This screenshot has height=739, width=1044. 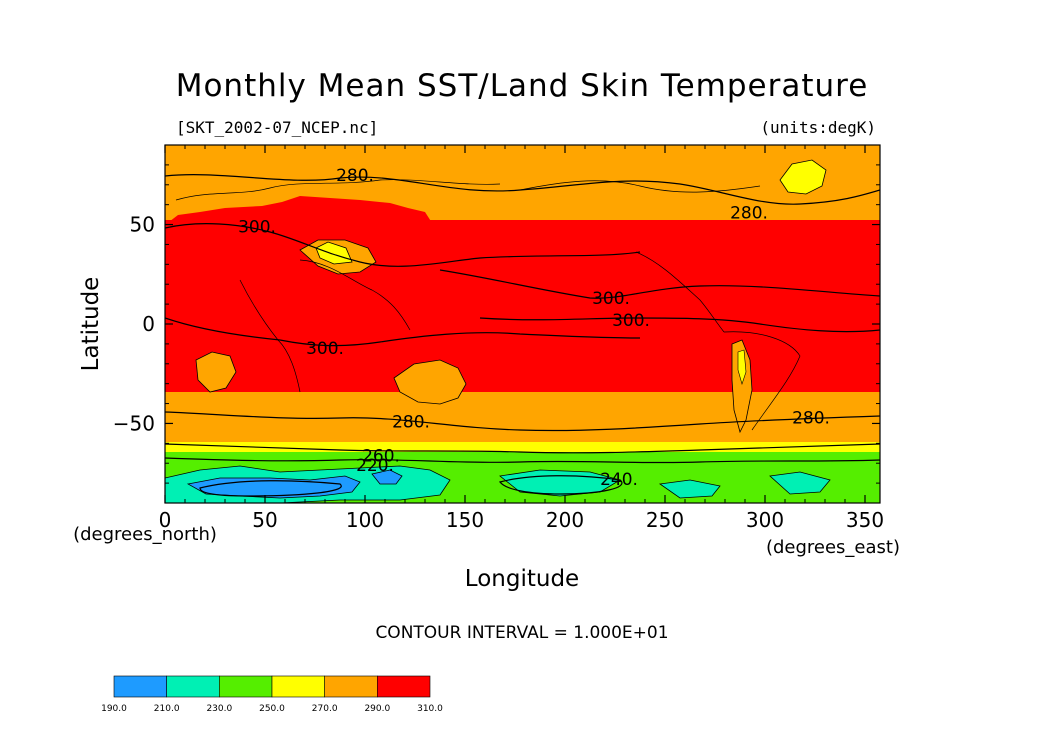 What do you see at coordinates (522, 189) in the screenshot?
I see `contour-280-north` at bounding box center [522, 189].